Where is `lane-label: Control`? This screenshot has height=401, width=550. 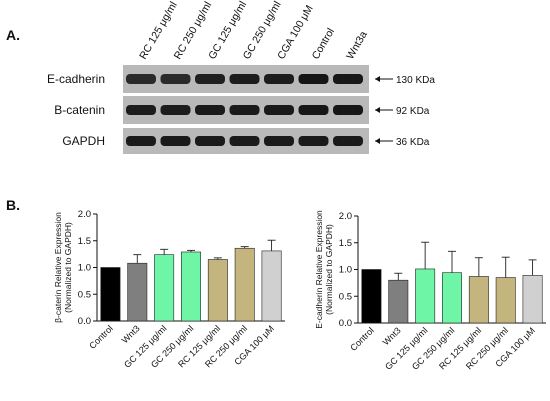 lane-label: Control is located at coordinates (323, 43).